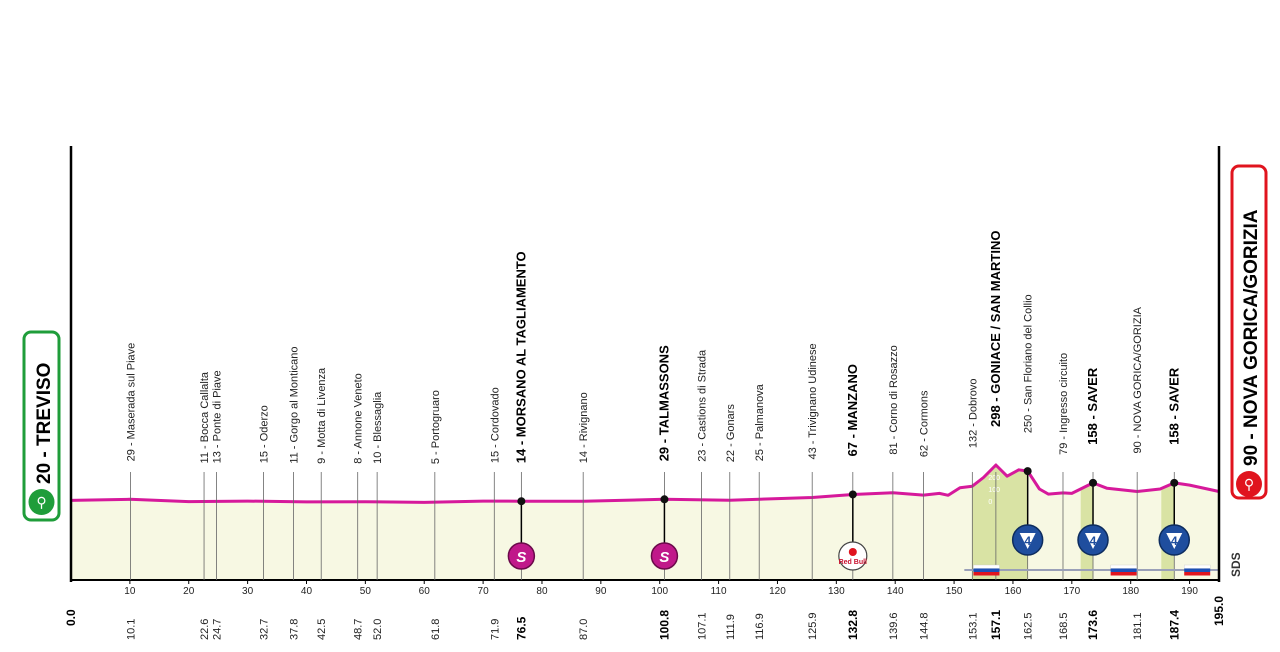  Describe the element at coordinates (995, 329) in the screenshot. I see `waypoint-label: 298 - GONIACE / SAN MARTINO` at that location.